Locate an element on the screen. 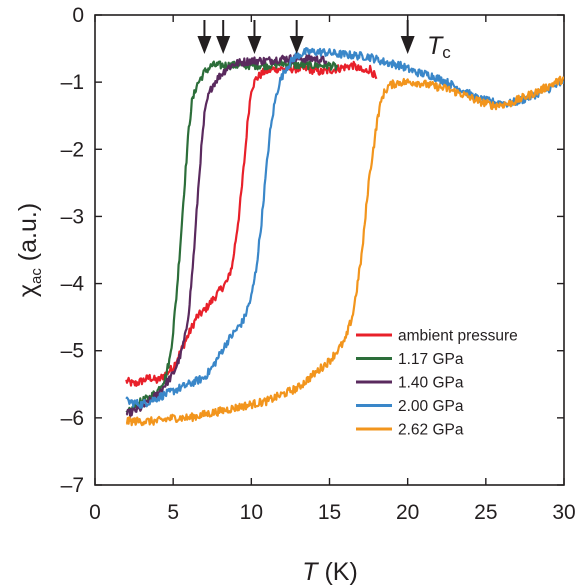  y-tick-label: –1 is located at coordinates (72, 82).